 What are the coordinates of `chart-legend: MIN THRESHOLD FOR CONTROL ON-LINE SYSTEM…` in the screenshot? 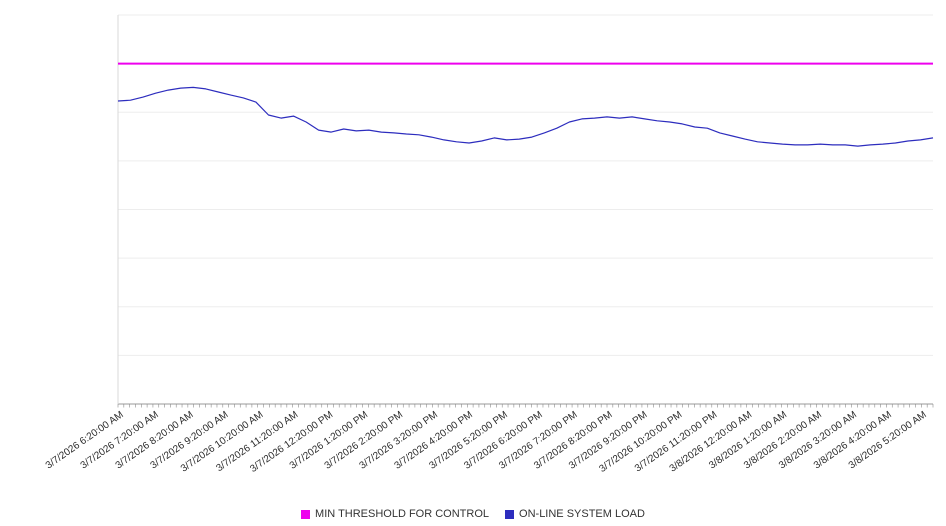 It's located at (473, 514).